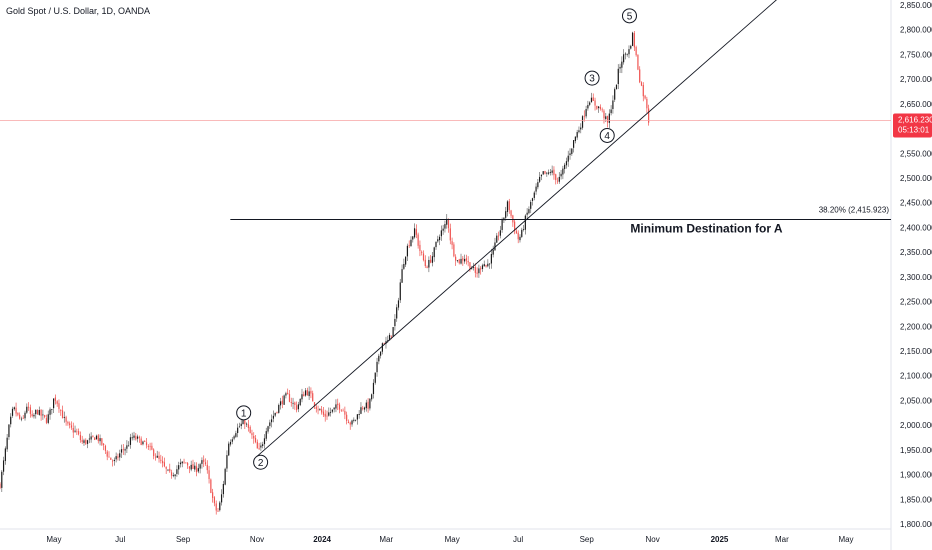 This screenshot has width=932, height=550. I want to click on y-tick-label: 2,800.000, so click(916, 30).